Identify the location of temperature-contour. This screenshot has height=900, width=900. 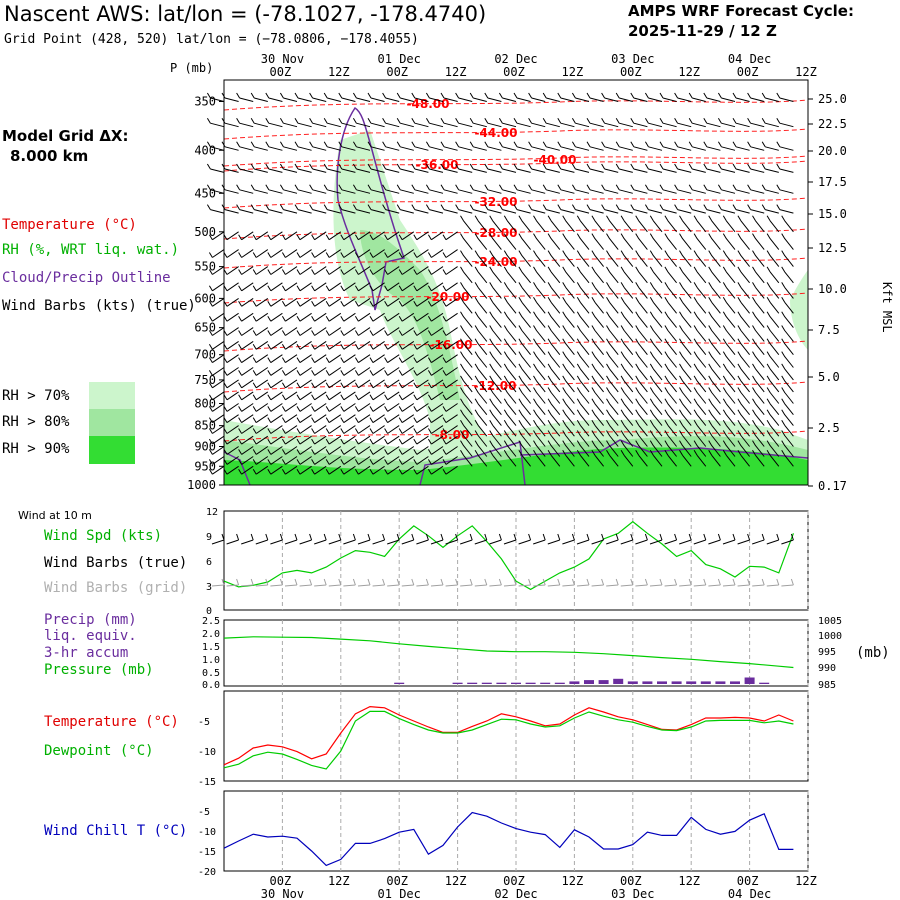
(516, 346).